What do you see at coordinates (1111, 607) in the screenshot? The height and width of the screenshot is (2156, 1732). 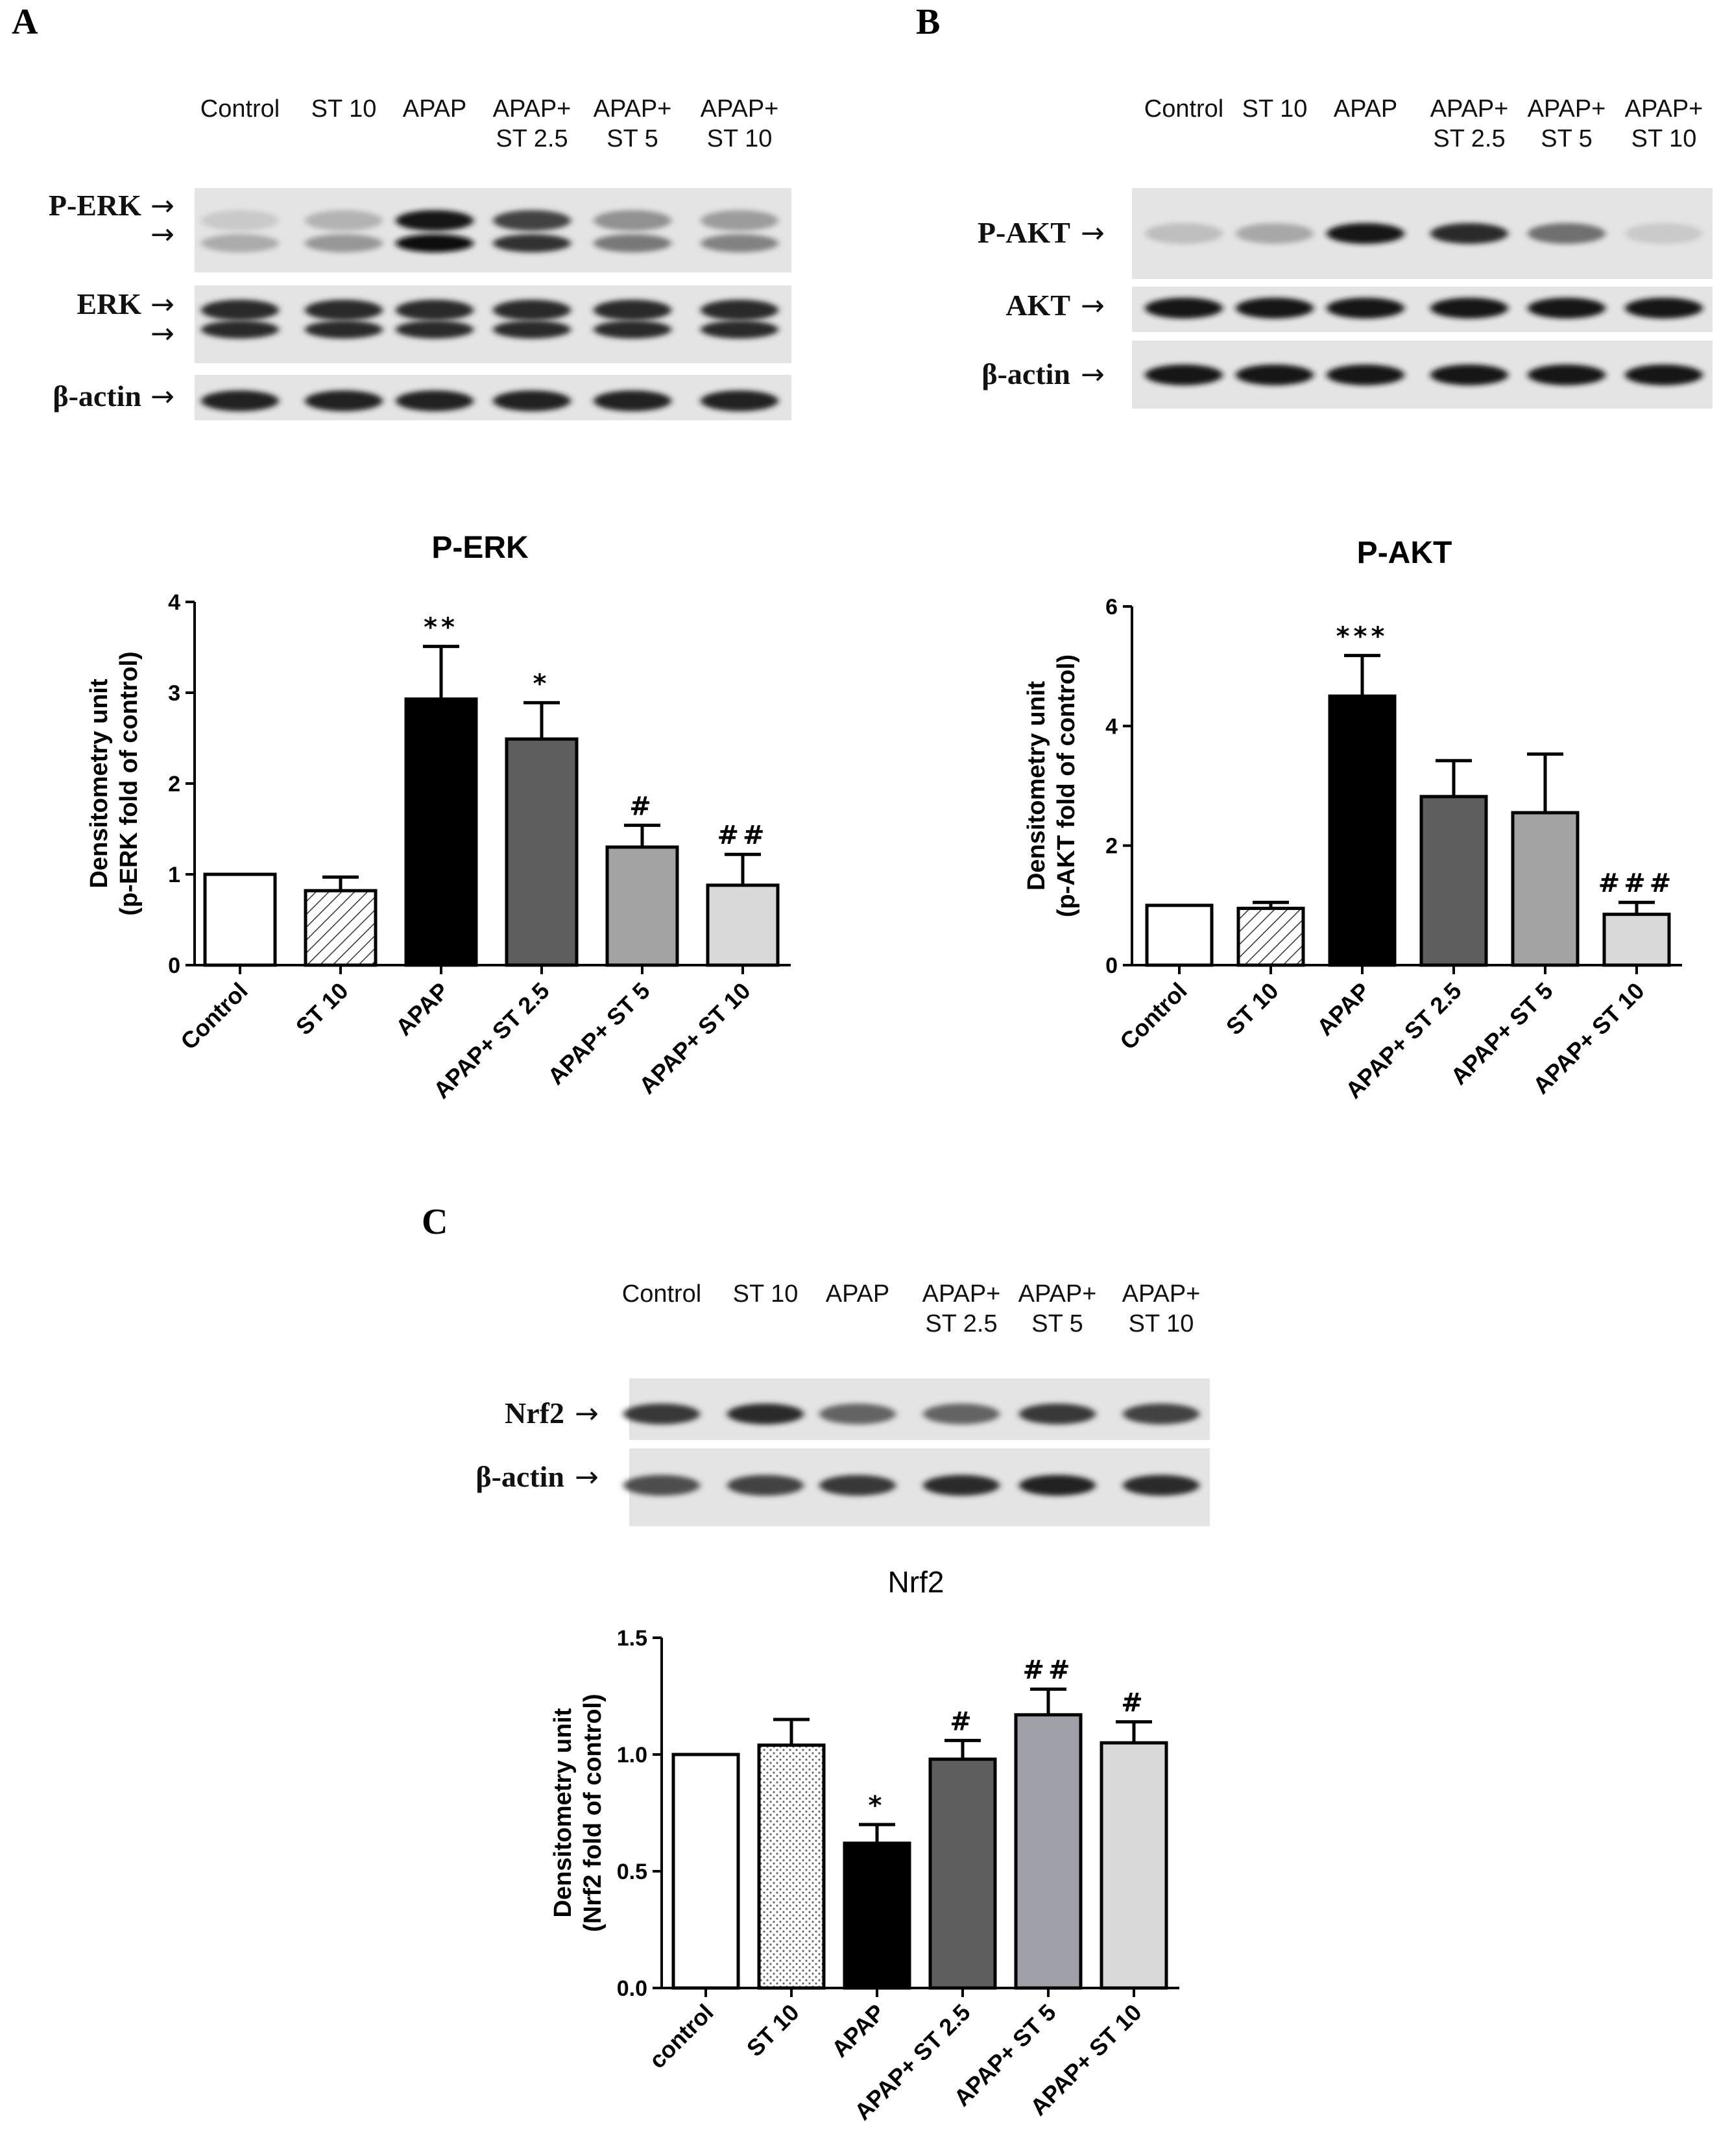 I see `y-tick-label: 6` at bounding box center [1111, 607].